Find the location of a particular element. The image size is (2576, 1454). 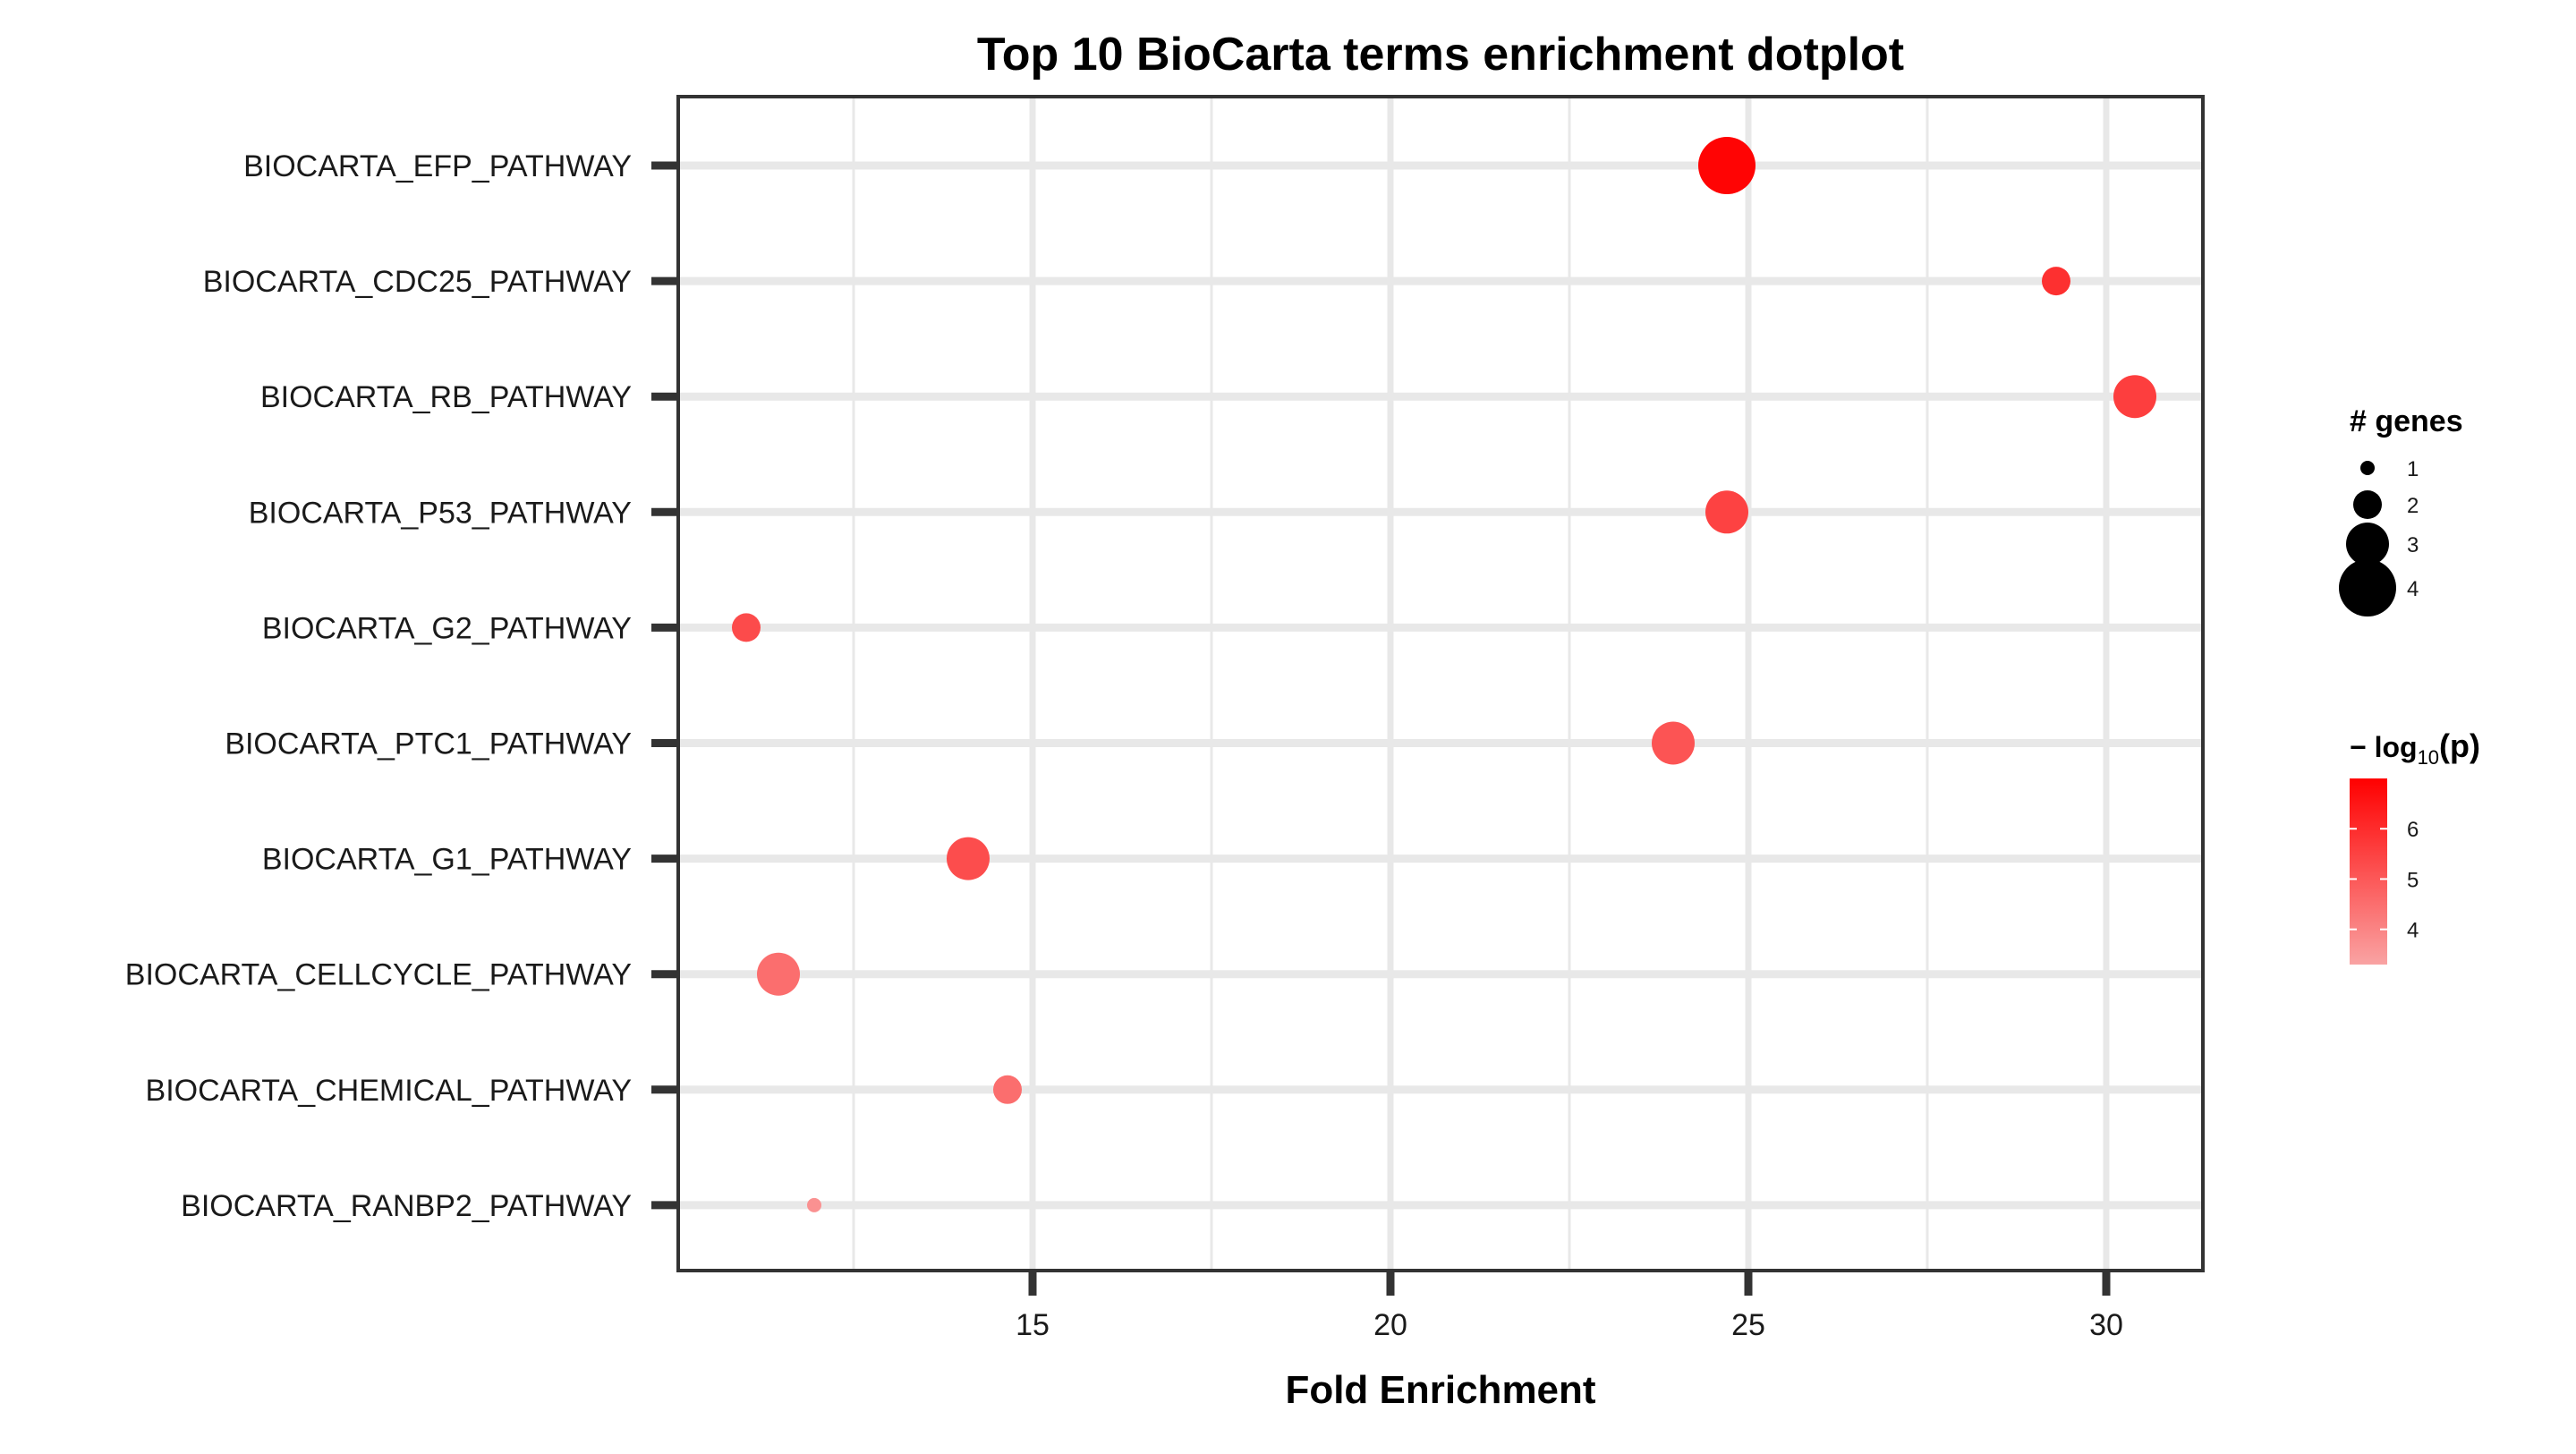

y-tick-label: BIOCARTA_G2_PATHWAY is located at coordinates (447, 628).